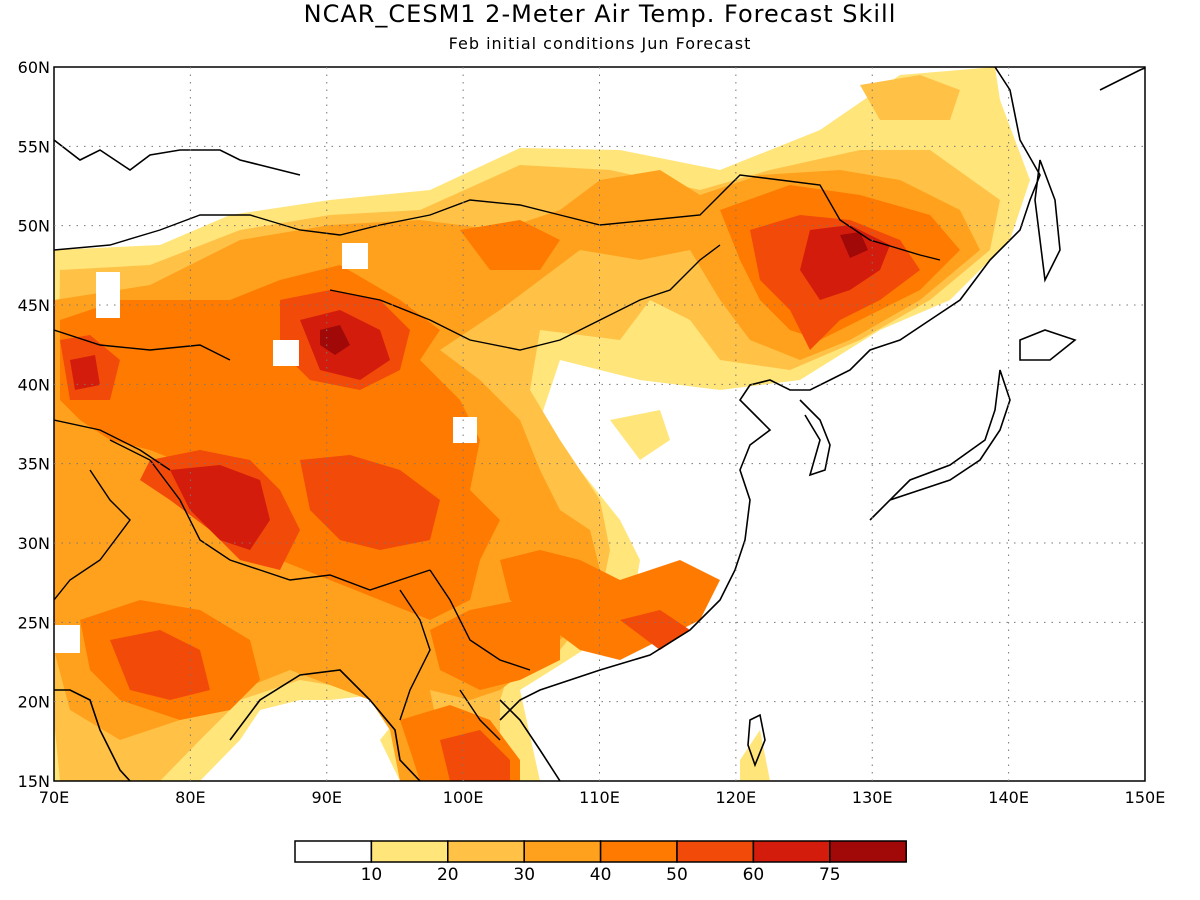 This screenshot has width=1200, height=900. I want to click on lon-tick-label: 110E, so click(599, 797).